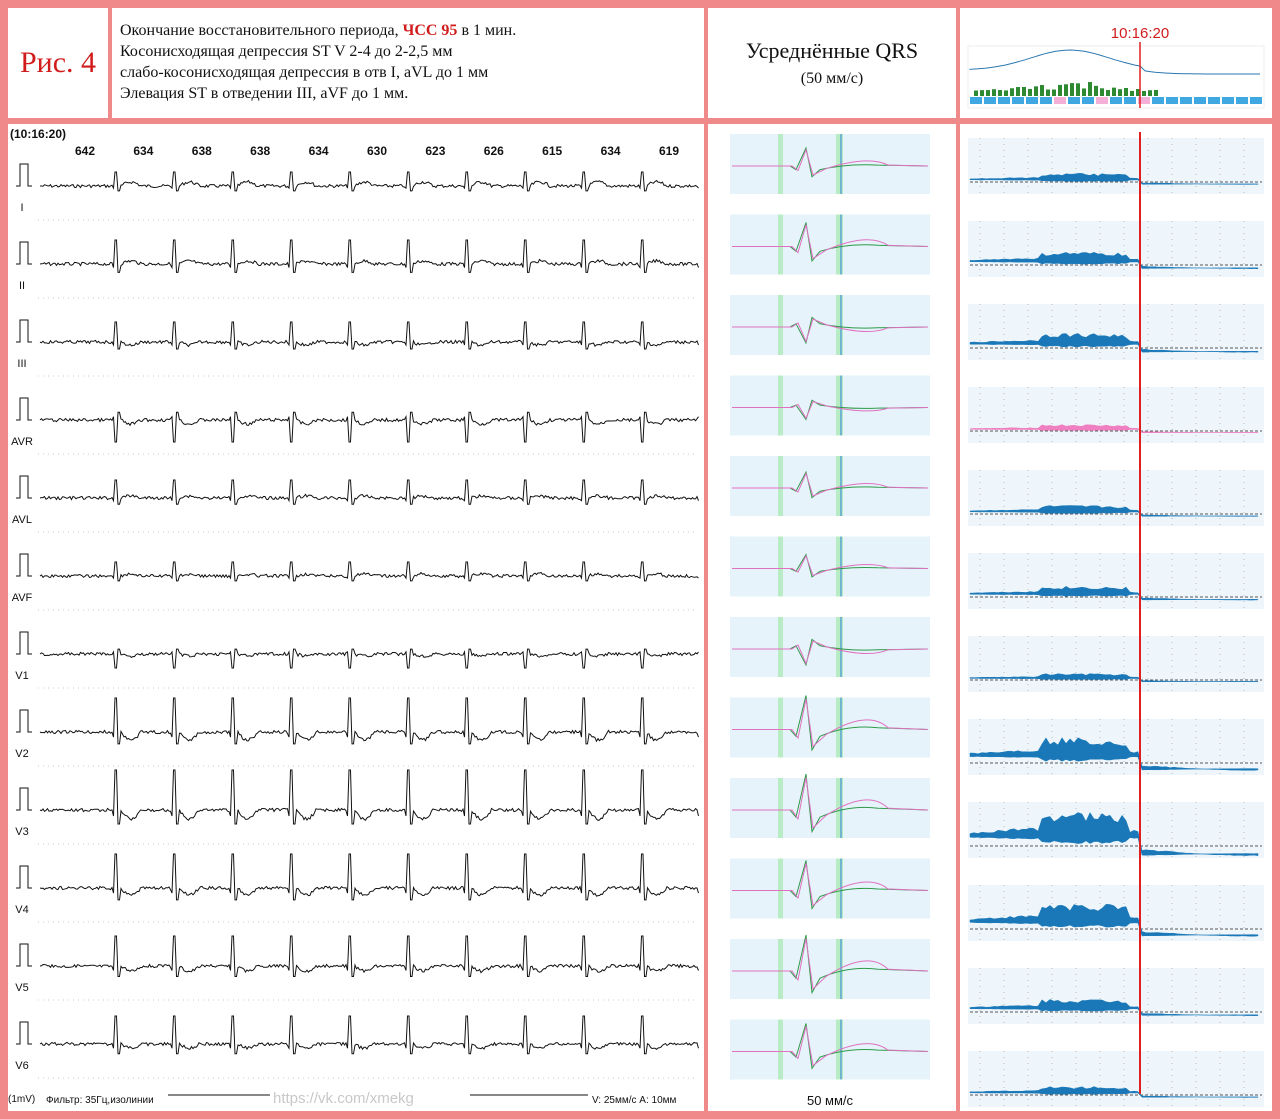 This screenshot has width=1280, height=1119. Describe the element at coordinates (1114, 62) in the screenshot. I see `heart-rate-line` at that location.